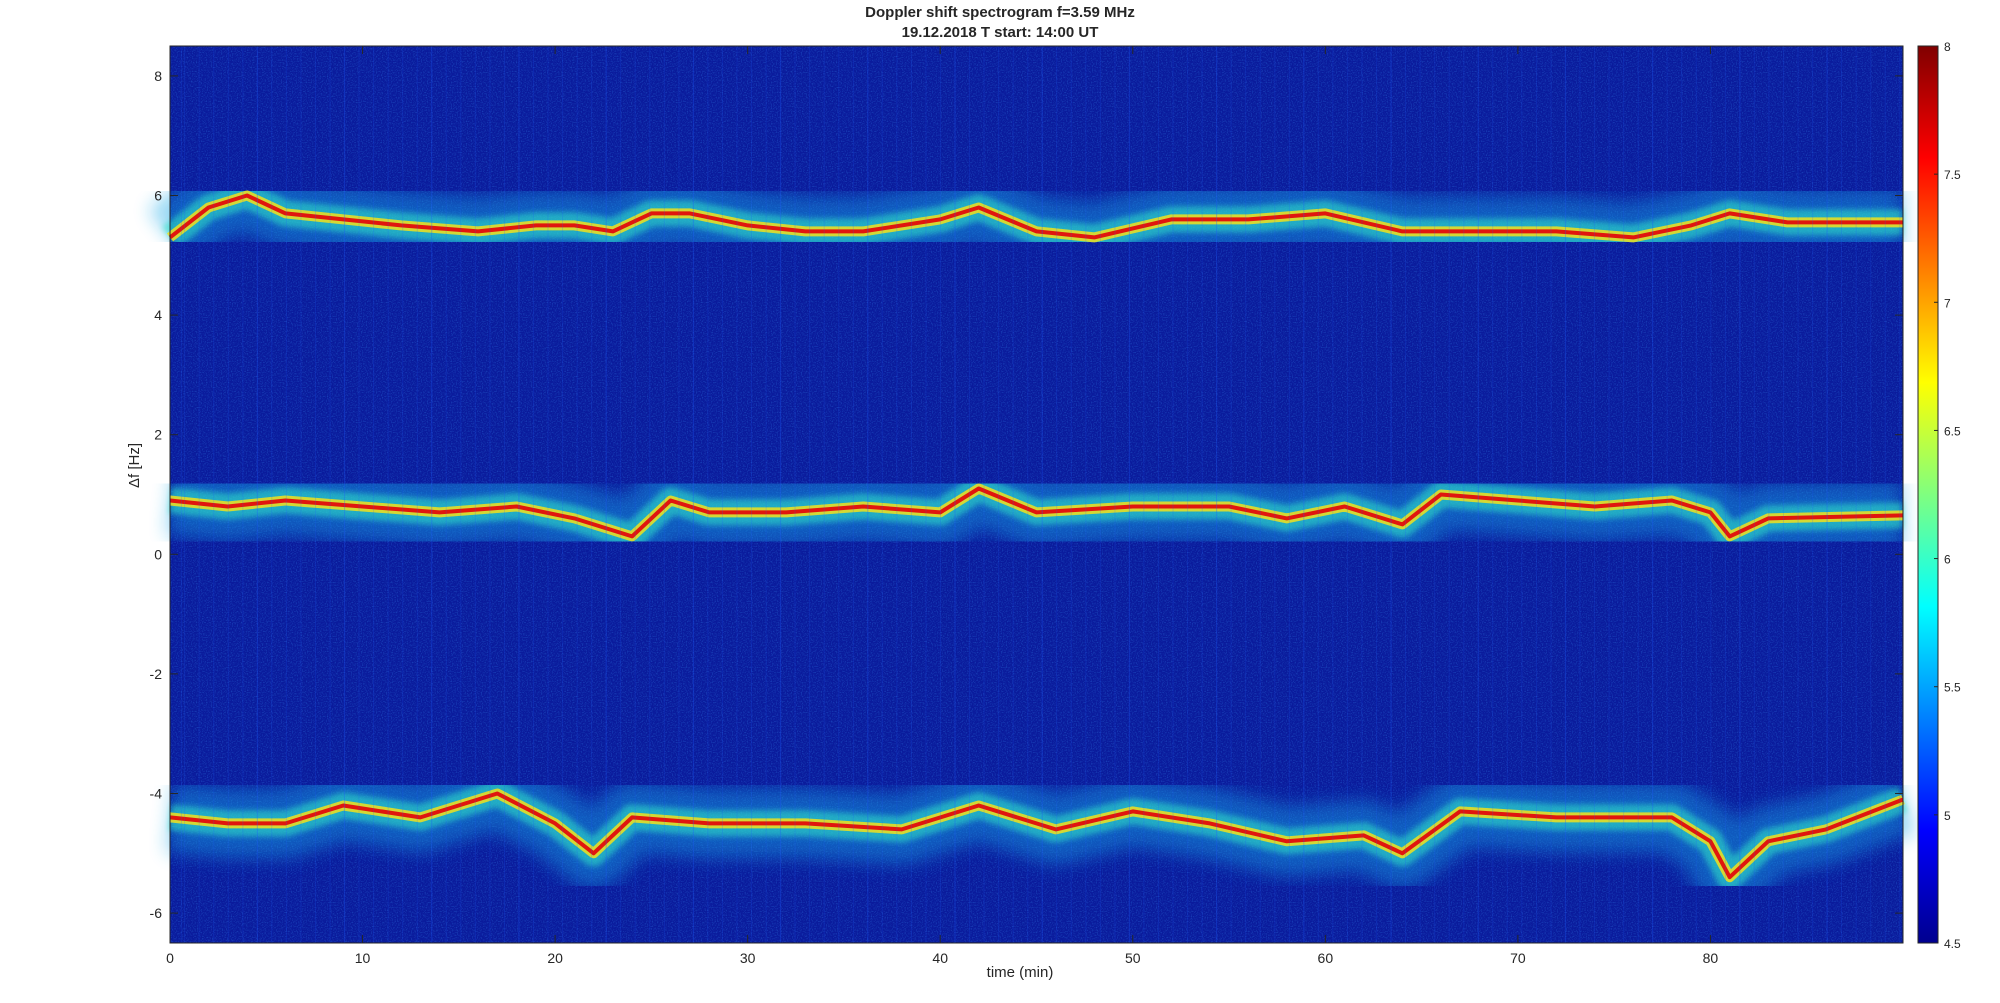  I want to click on y-tick-label: -4, so click(156, 794).